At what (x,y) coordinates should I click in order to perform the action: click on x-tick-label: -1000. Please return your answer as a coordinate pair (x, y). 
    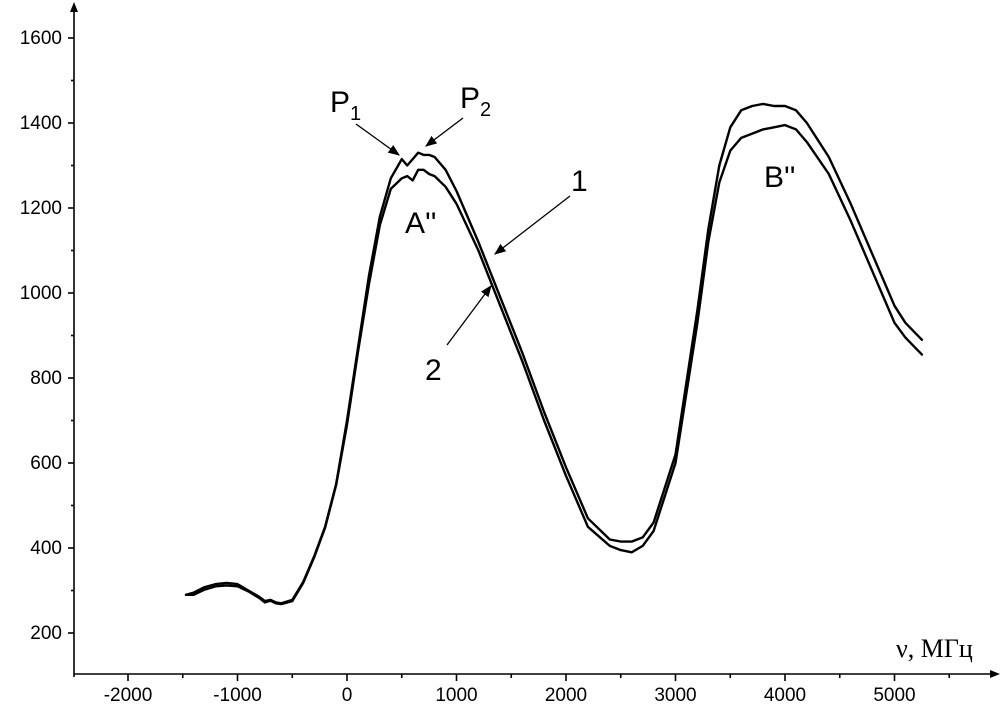
    Looking at the image, I should click on (237, 695).